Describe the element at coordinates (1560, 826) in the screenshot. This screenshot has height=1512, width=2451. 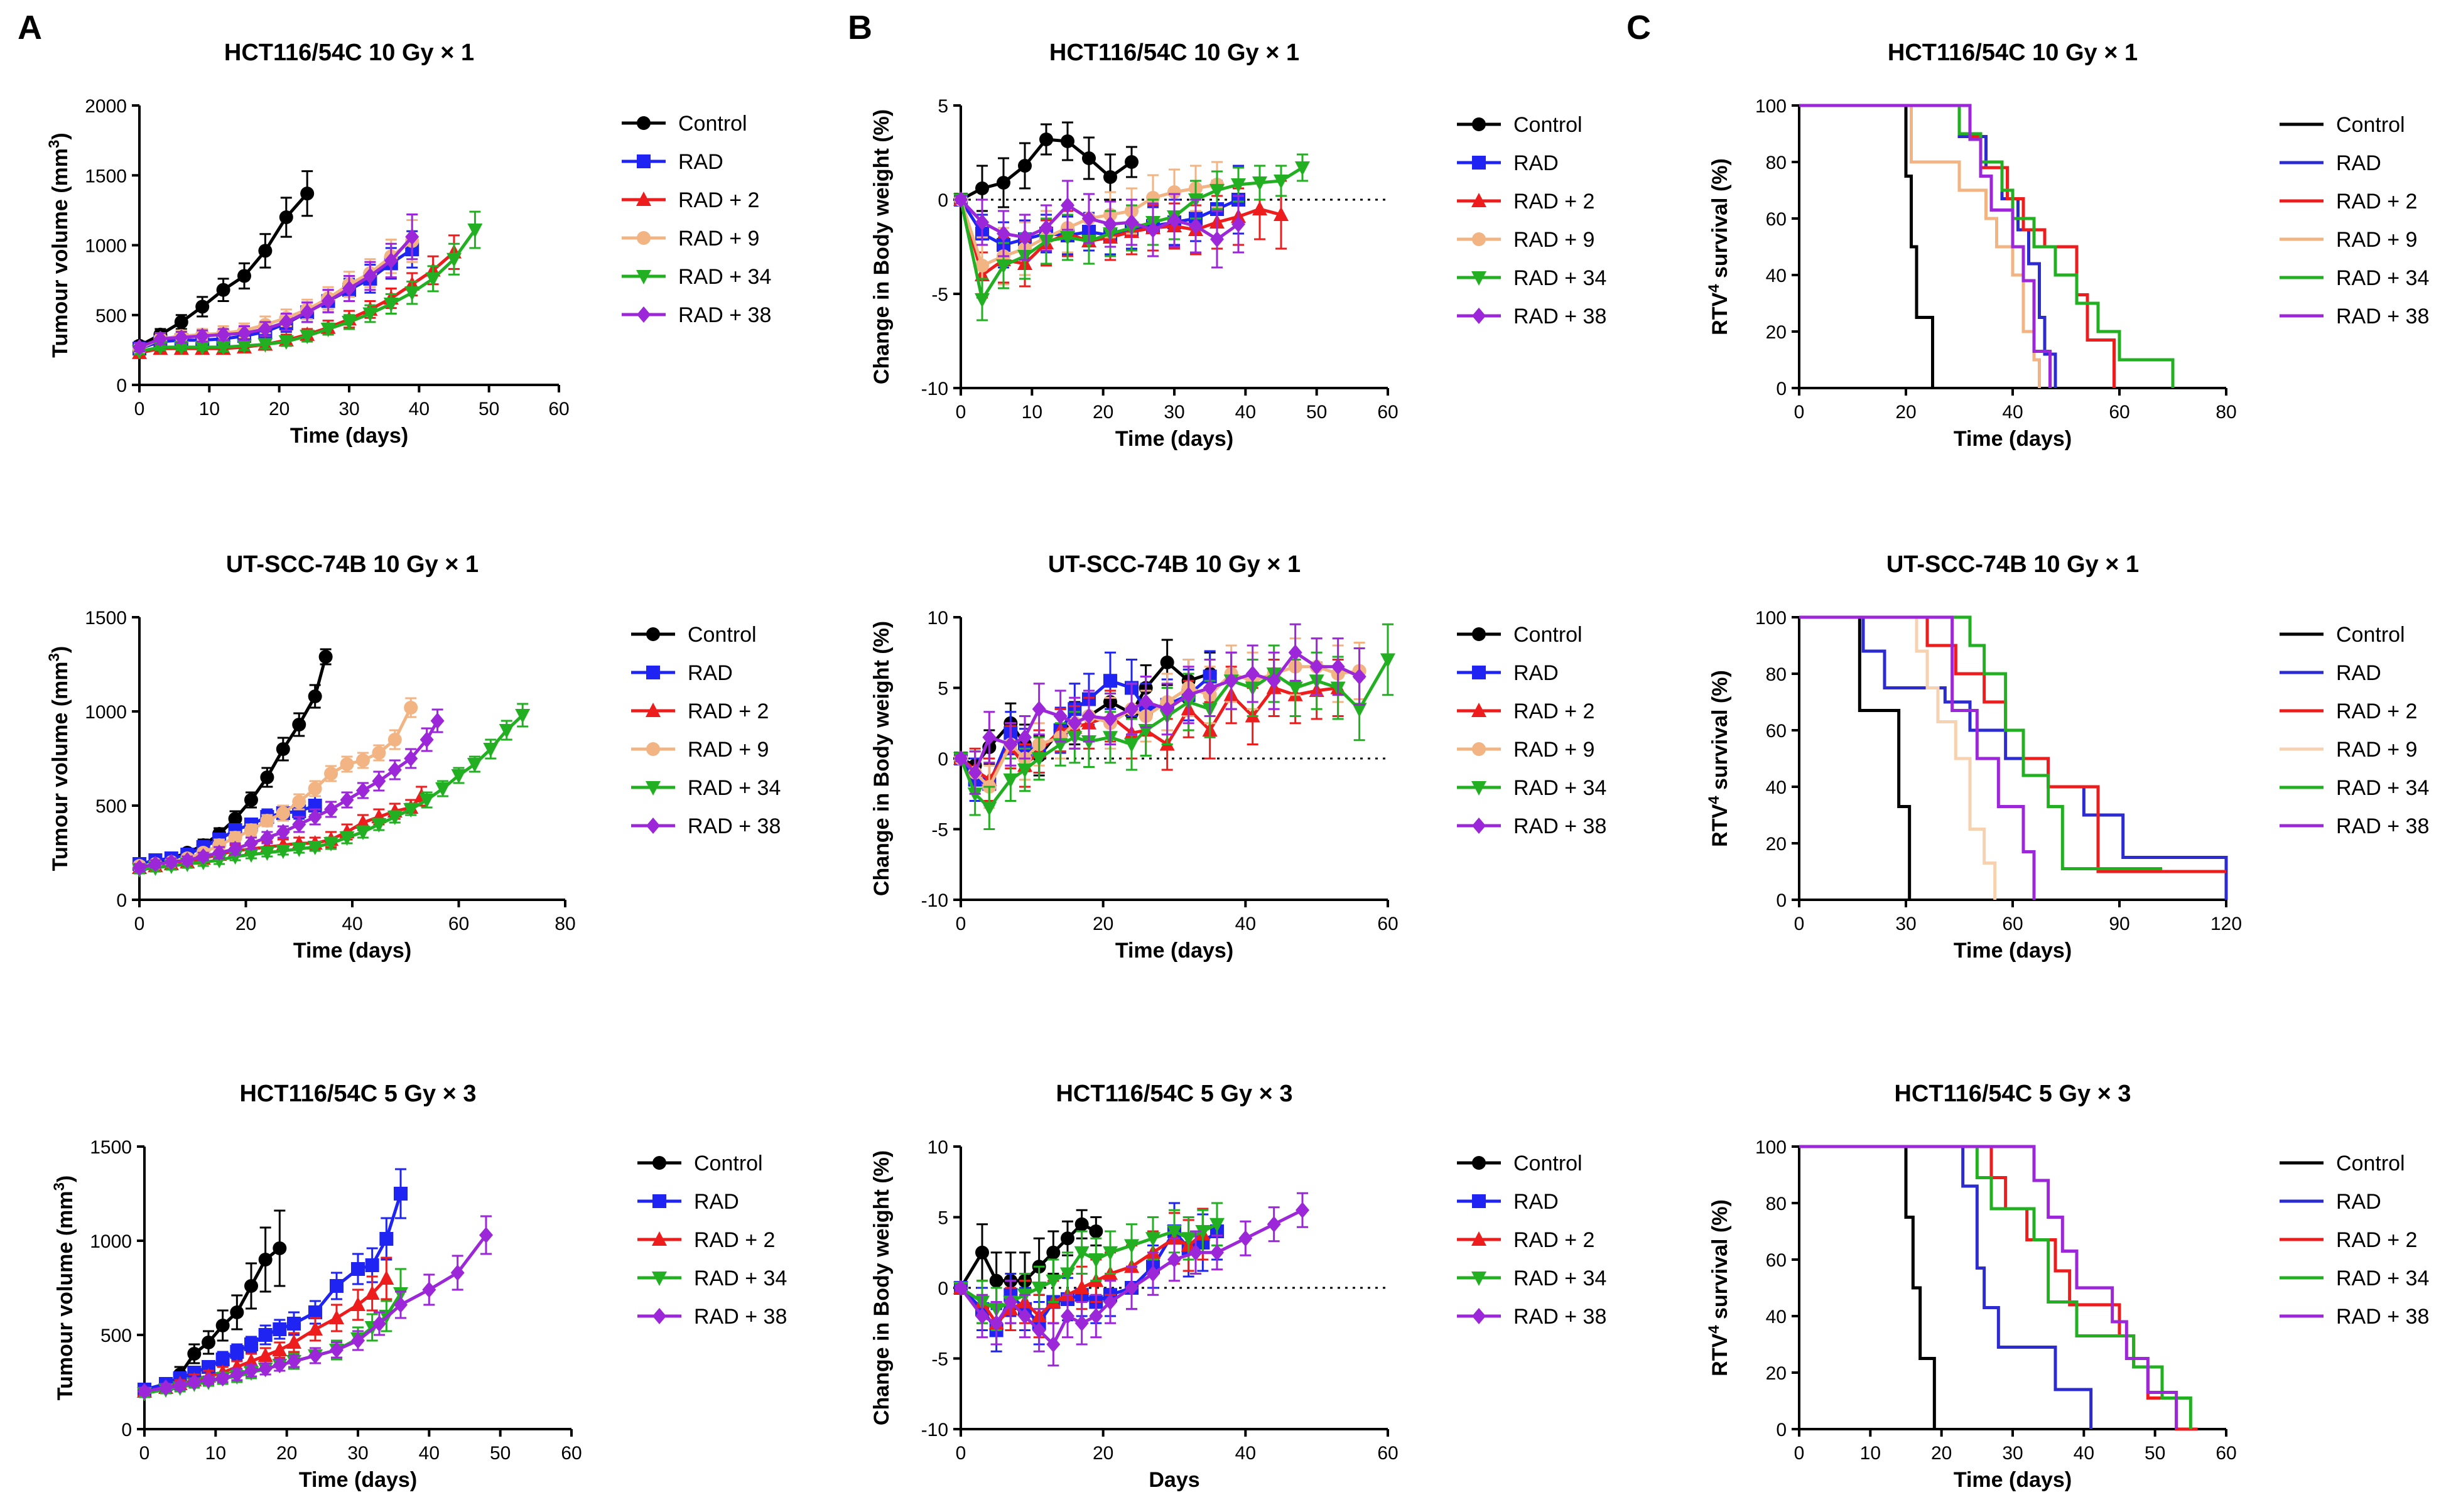
I see `legend-label: RAD + 38` at that location.